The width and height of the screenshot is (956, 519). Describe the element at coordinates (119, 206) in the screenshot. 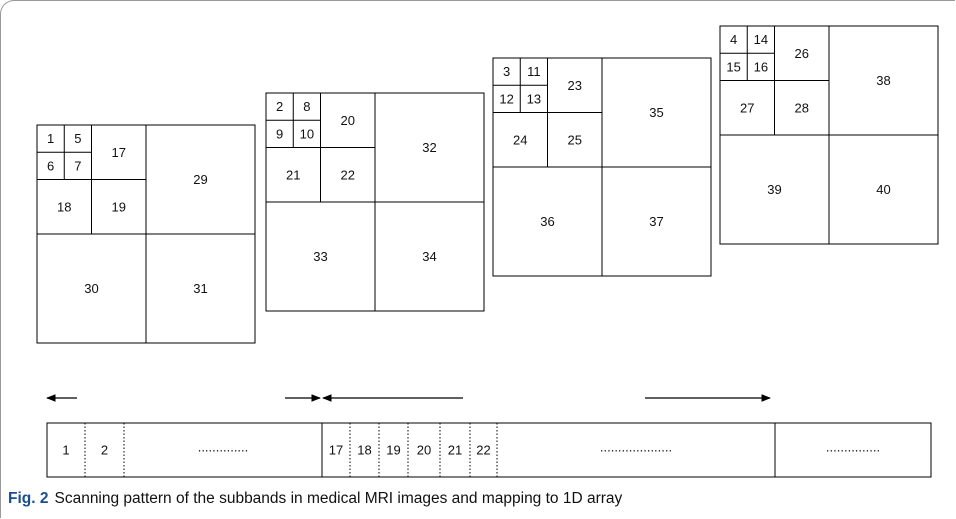

I see `decomposition-1-cell-label: 19` at that location.